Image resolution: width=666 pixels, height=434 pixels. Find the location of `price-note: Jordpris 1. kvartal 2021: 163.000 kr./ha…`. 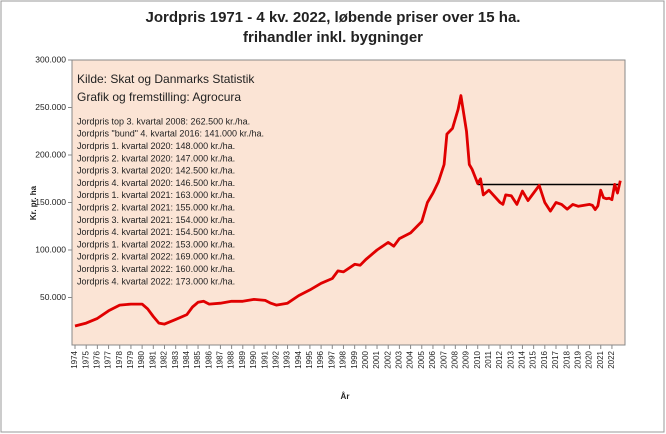

price-note: Jordpris 1. kvartal 2021: 163.000 kr./ha… is located at coordinates (156, 195).